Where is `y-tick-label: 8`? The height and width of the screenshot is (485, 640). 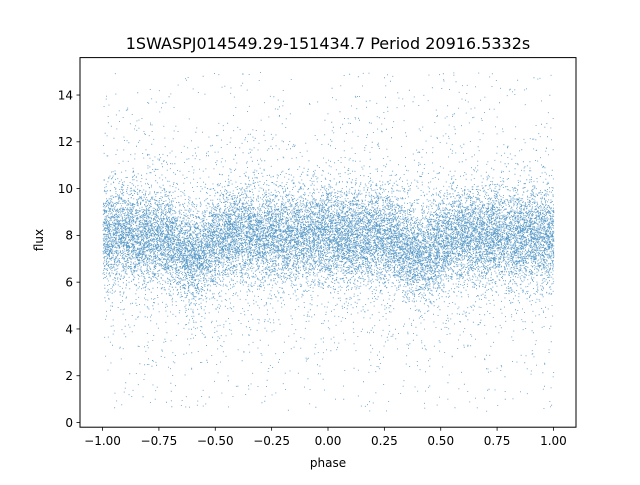 y-tick-label: 8 is located at coordinates (69, 236).